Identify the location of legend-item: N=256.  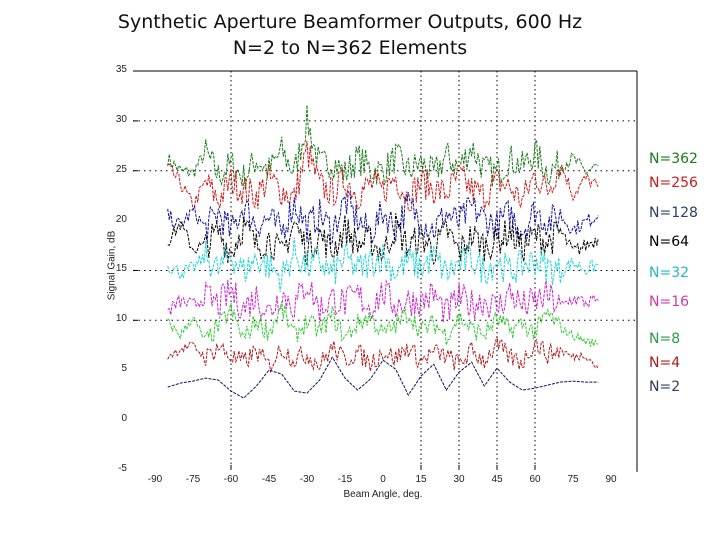
(673, 183).